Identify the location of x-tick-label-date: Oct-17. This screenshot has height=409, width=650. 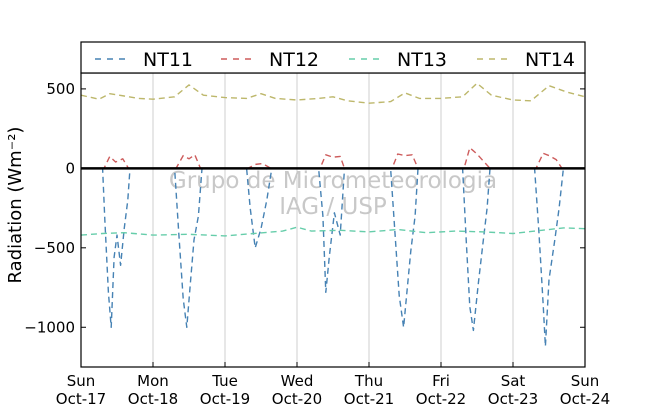
(81, 399).